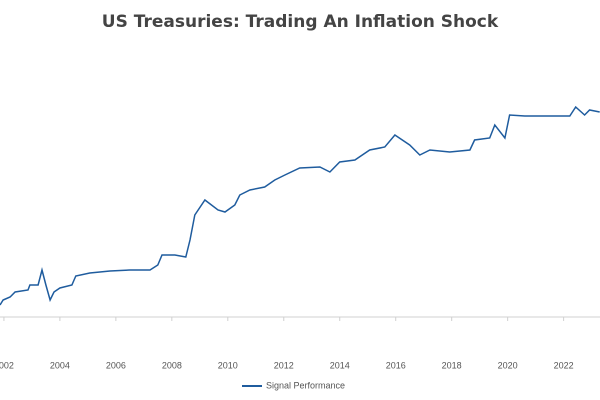 The width and height of the screenshot is (600, 400). What do you see at coordinates (172, 365) in the screenshot?
I see `x-tick-label: 2008` at bounding box center [172, 365].